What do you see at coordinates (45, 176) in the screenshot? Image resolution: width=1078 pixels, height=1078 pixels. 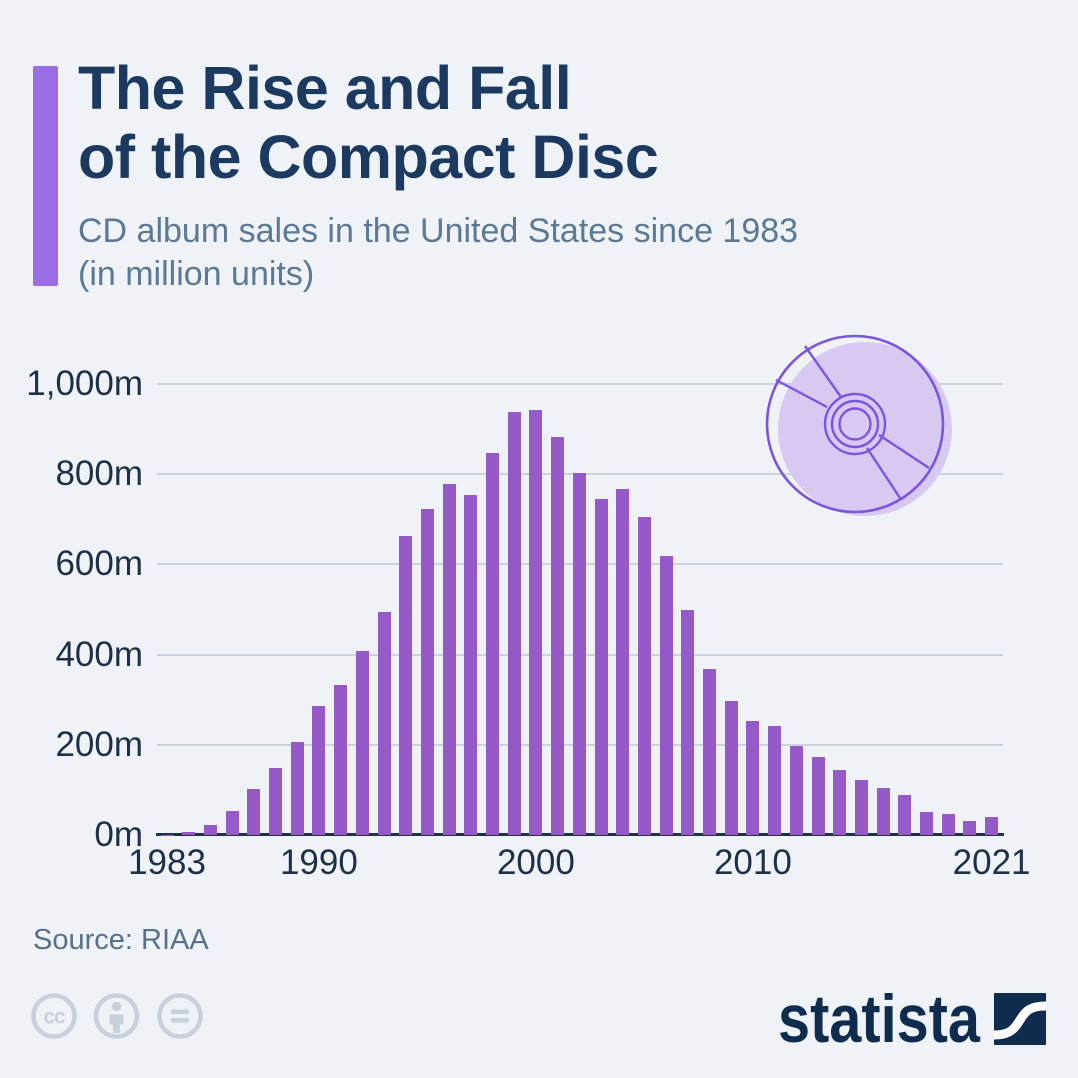 I see `title-accent-bar` at bounding box center [45, 176].